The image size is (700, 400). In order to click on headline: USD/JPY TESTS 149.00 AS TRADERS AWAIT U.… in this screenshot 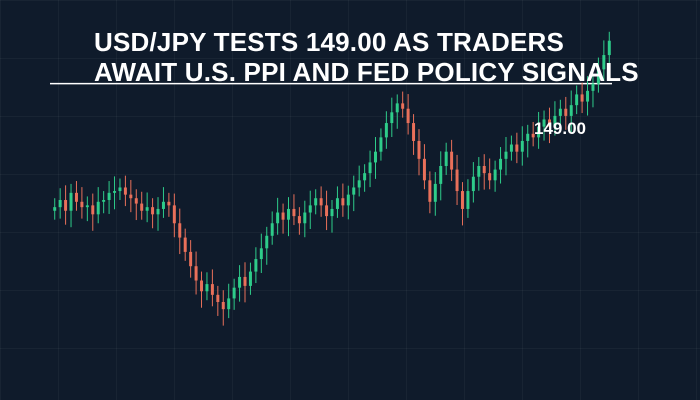, I will do `click(374, 57)`.